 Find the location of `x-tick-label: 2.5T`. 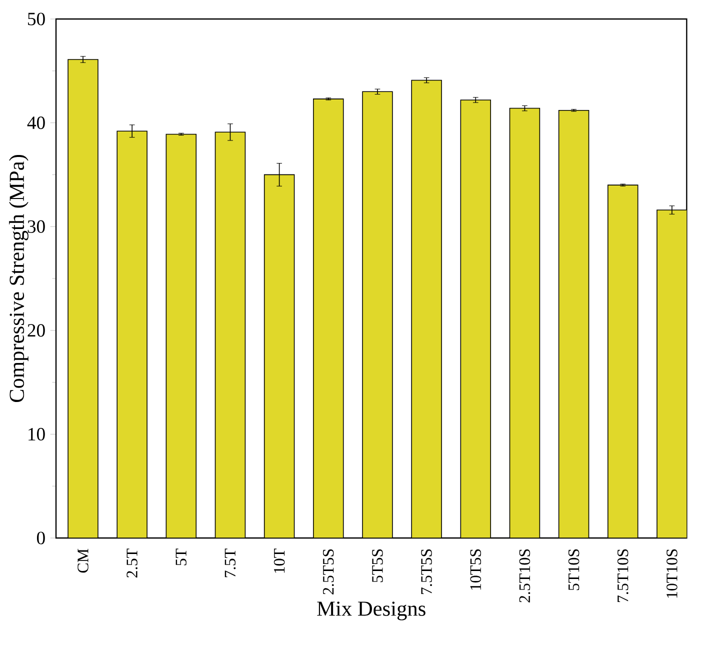

x-tick-label: 2.5T is located at coordinates (132, 563).